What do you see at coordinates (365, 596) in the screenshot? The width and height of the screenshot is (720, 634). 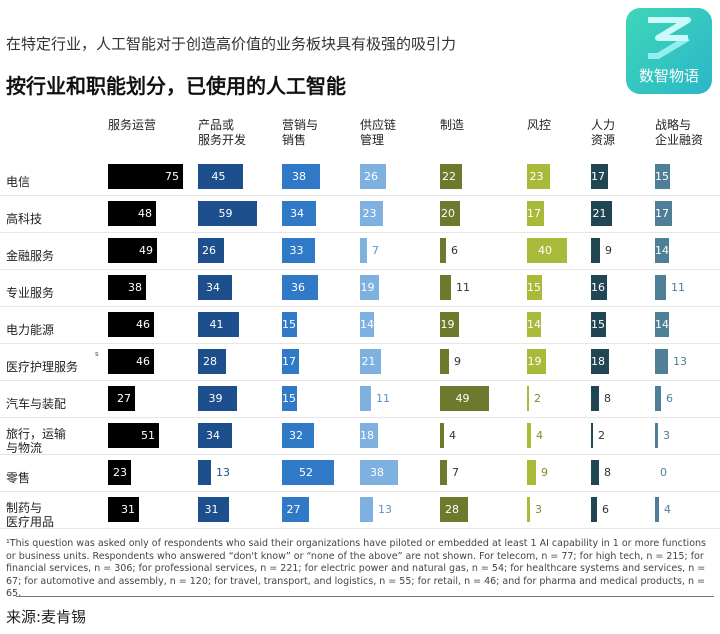 I see `divider` at bounding box center [365, 596].